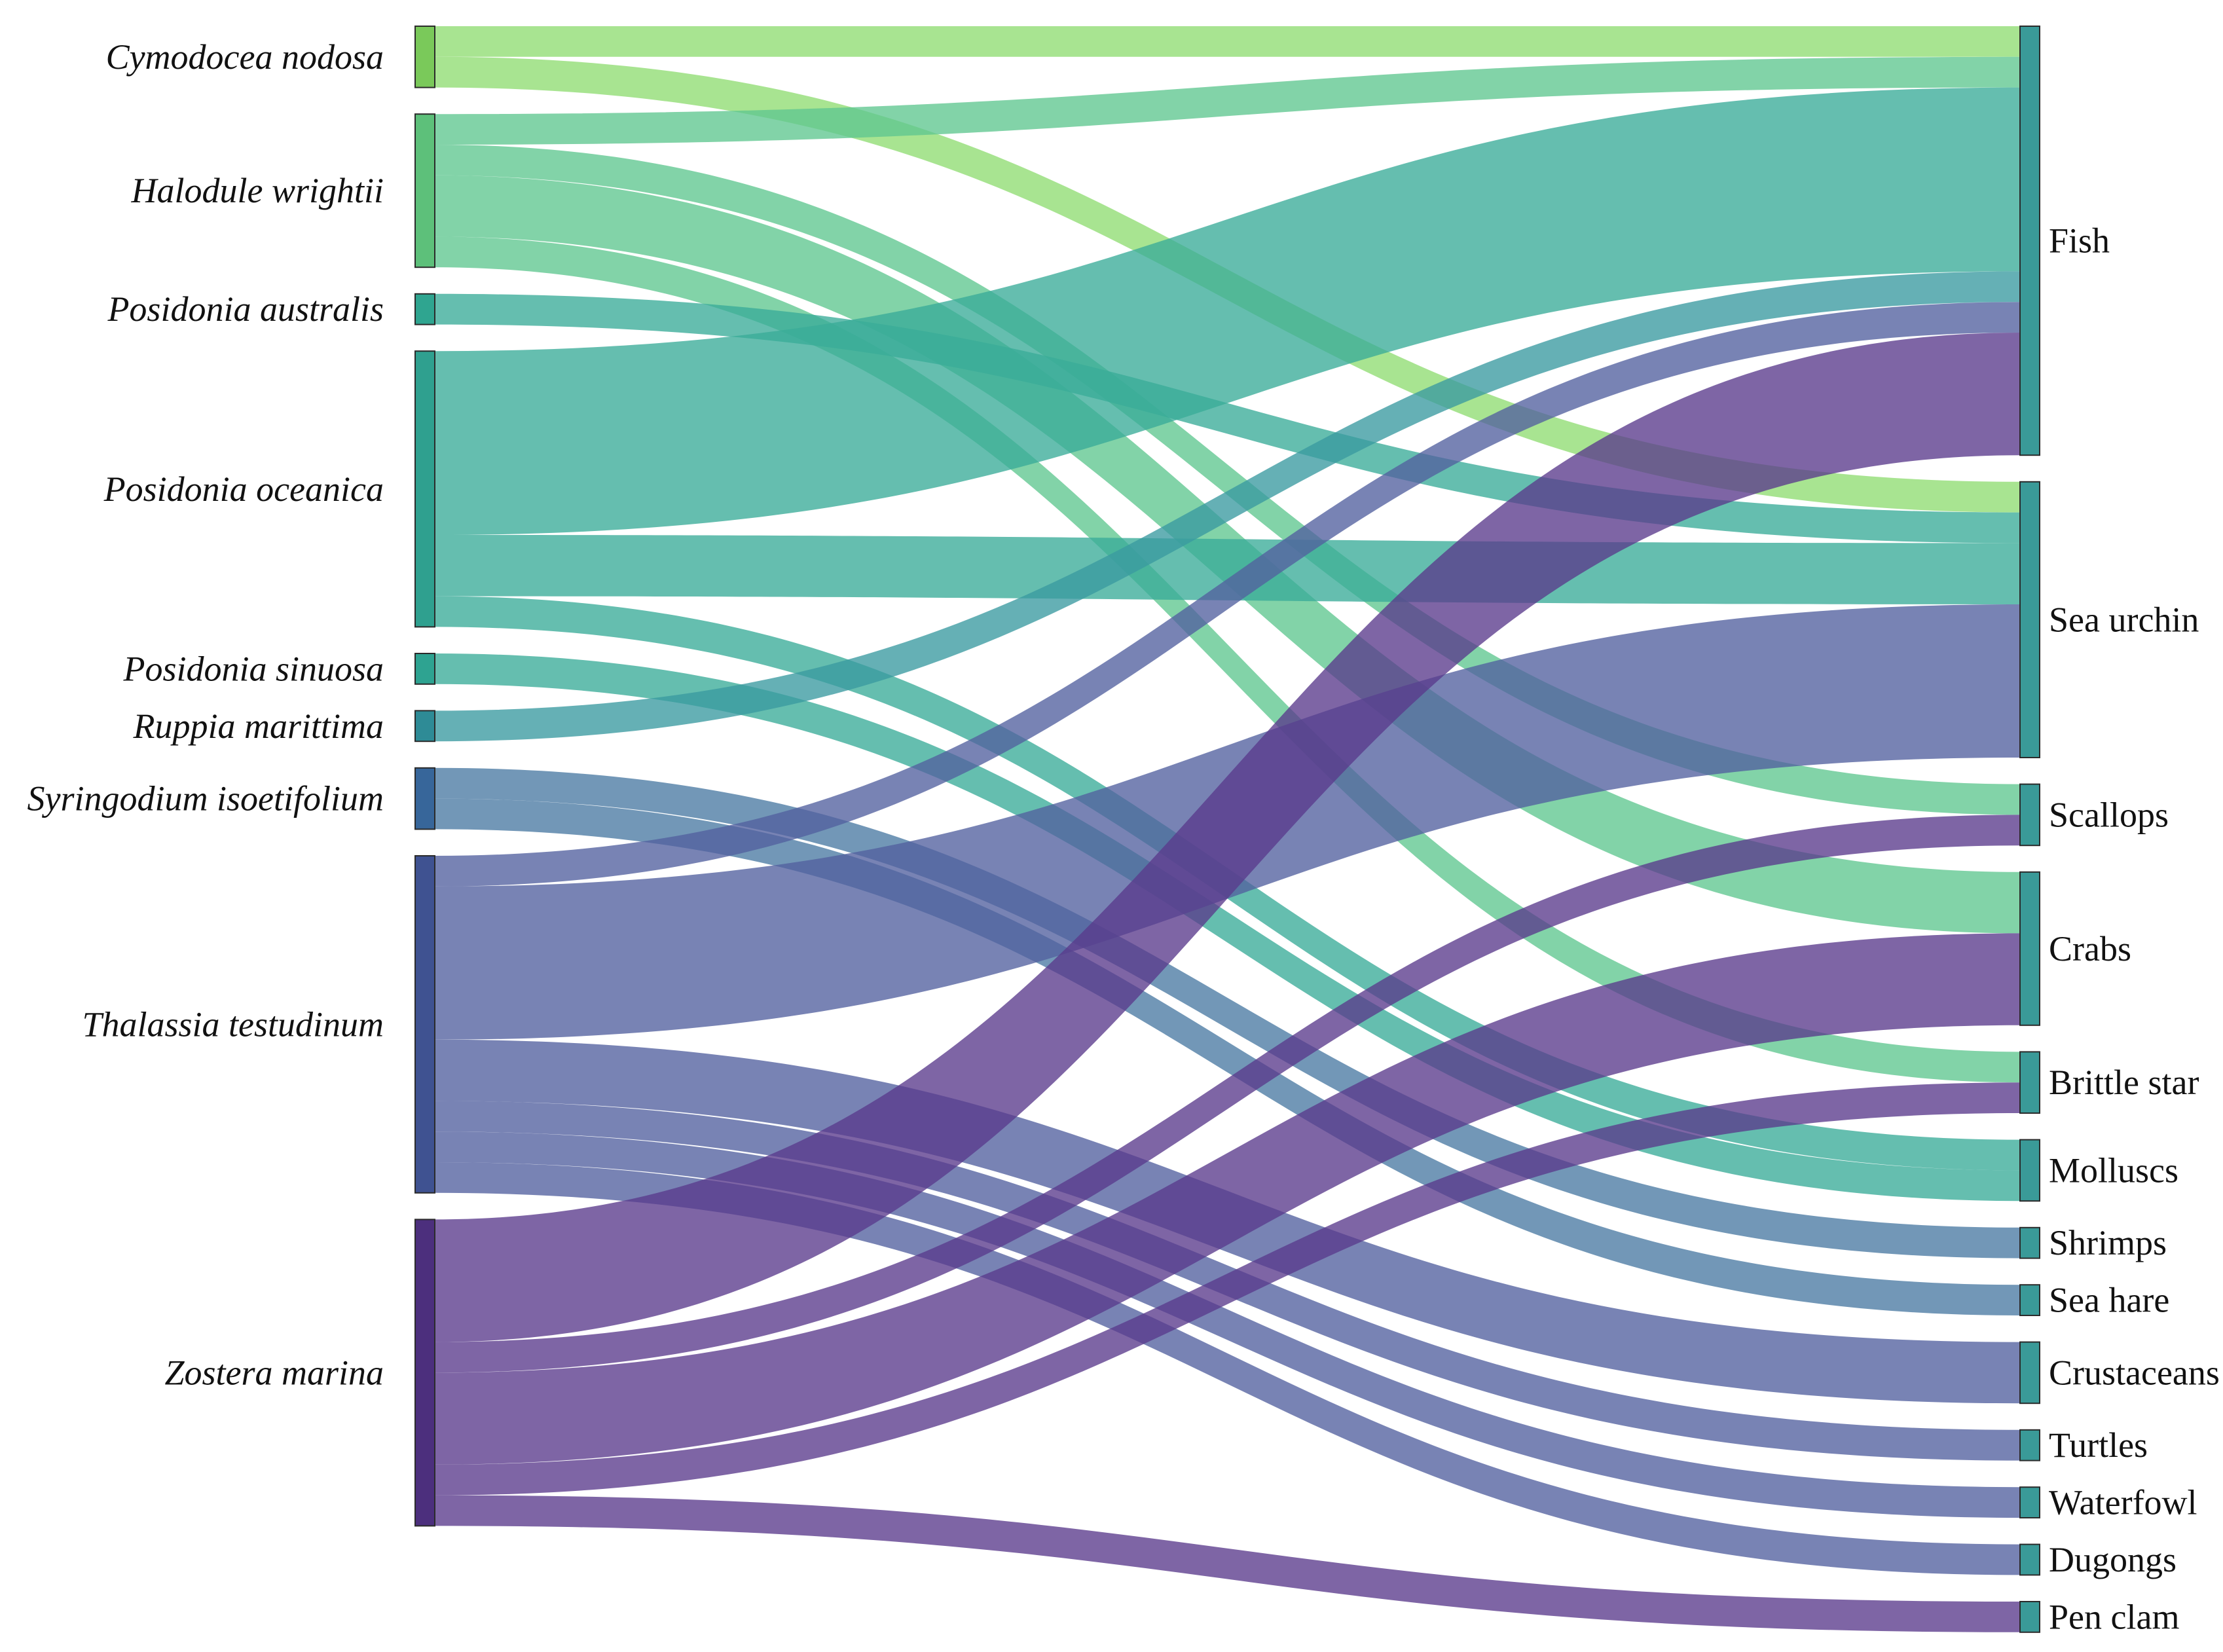  Describe the element at coordinates (2030, 1242) in the screenshot. I see `target-node-shrimps` at that location.